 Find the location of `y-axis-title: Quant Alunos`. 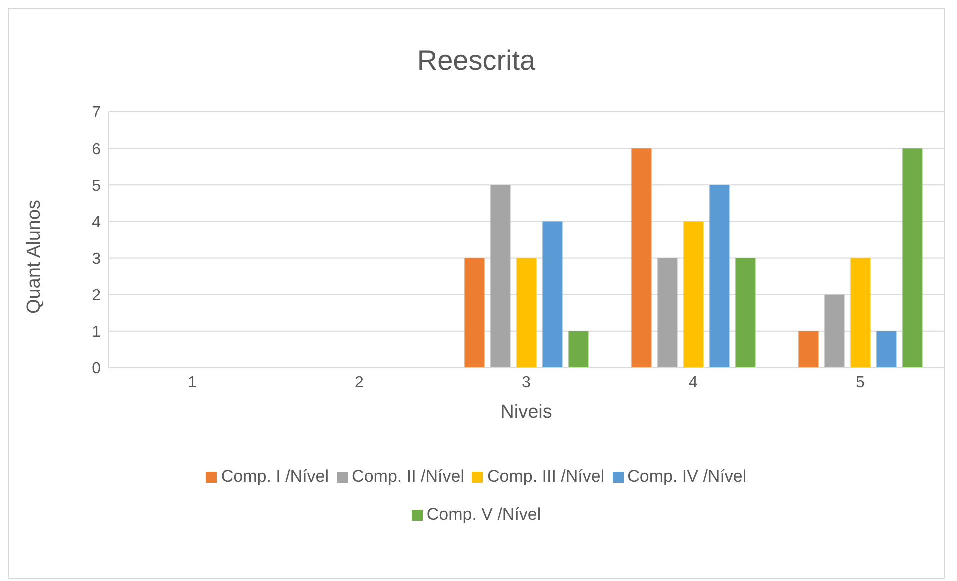

y-axis-title: Quant Alunos is located at coordinates (35, 257).